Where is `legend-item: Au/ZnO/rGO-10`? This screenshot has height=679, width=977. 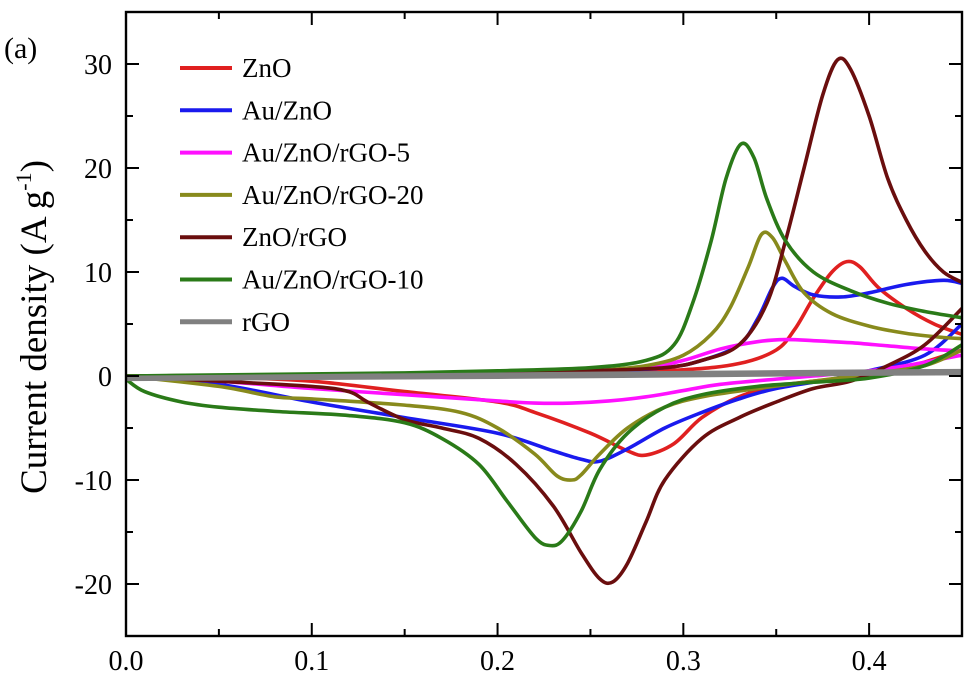
legend-item: Au/ZnO/rGO-10 is located at coordinates (301, 280).